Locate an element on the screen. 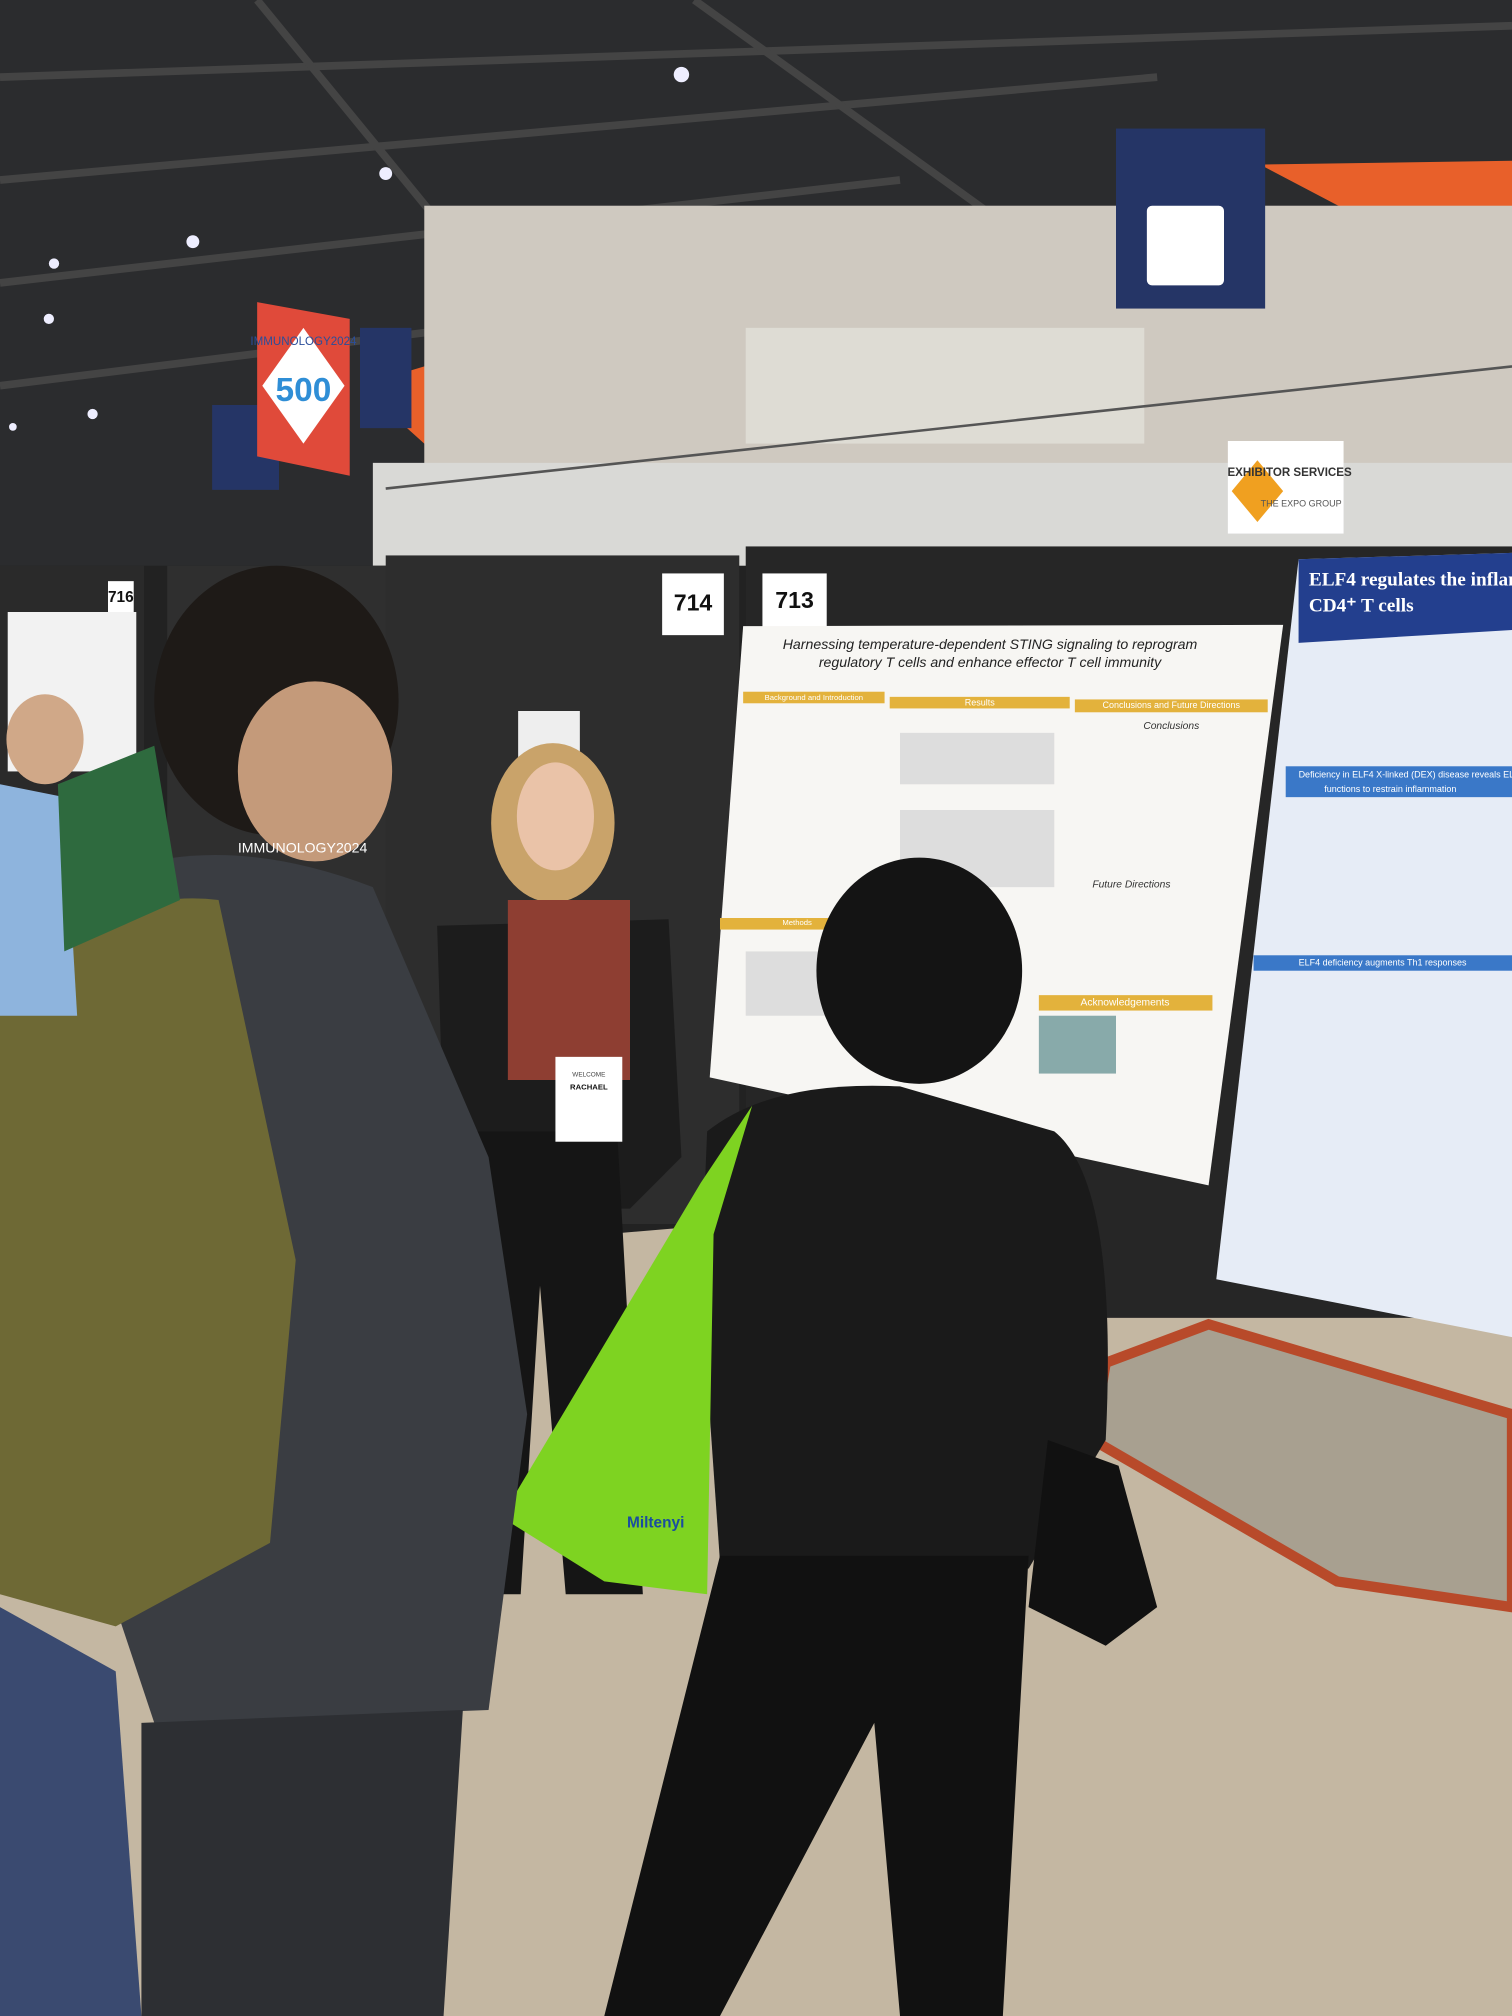 This screenshot has width=1512, height=2016. poster-section: Conclusions and Future Directions is located at coordinates (1171, 705).